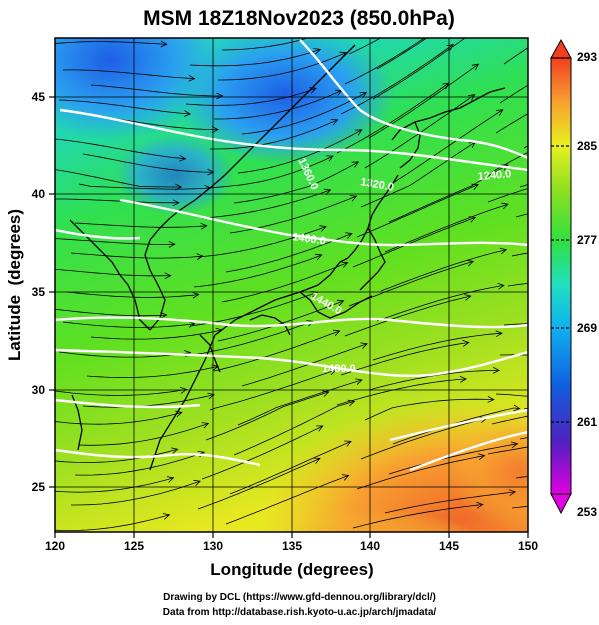 Image resolution: width=599 pixels, height=625 pixels. Describe the element at coordinates (43, 292) in the screenshot. I see `y-axis: 25 30 35 40 45` at that location.